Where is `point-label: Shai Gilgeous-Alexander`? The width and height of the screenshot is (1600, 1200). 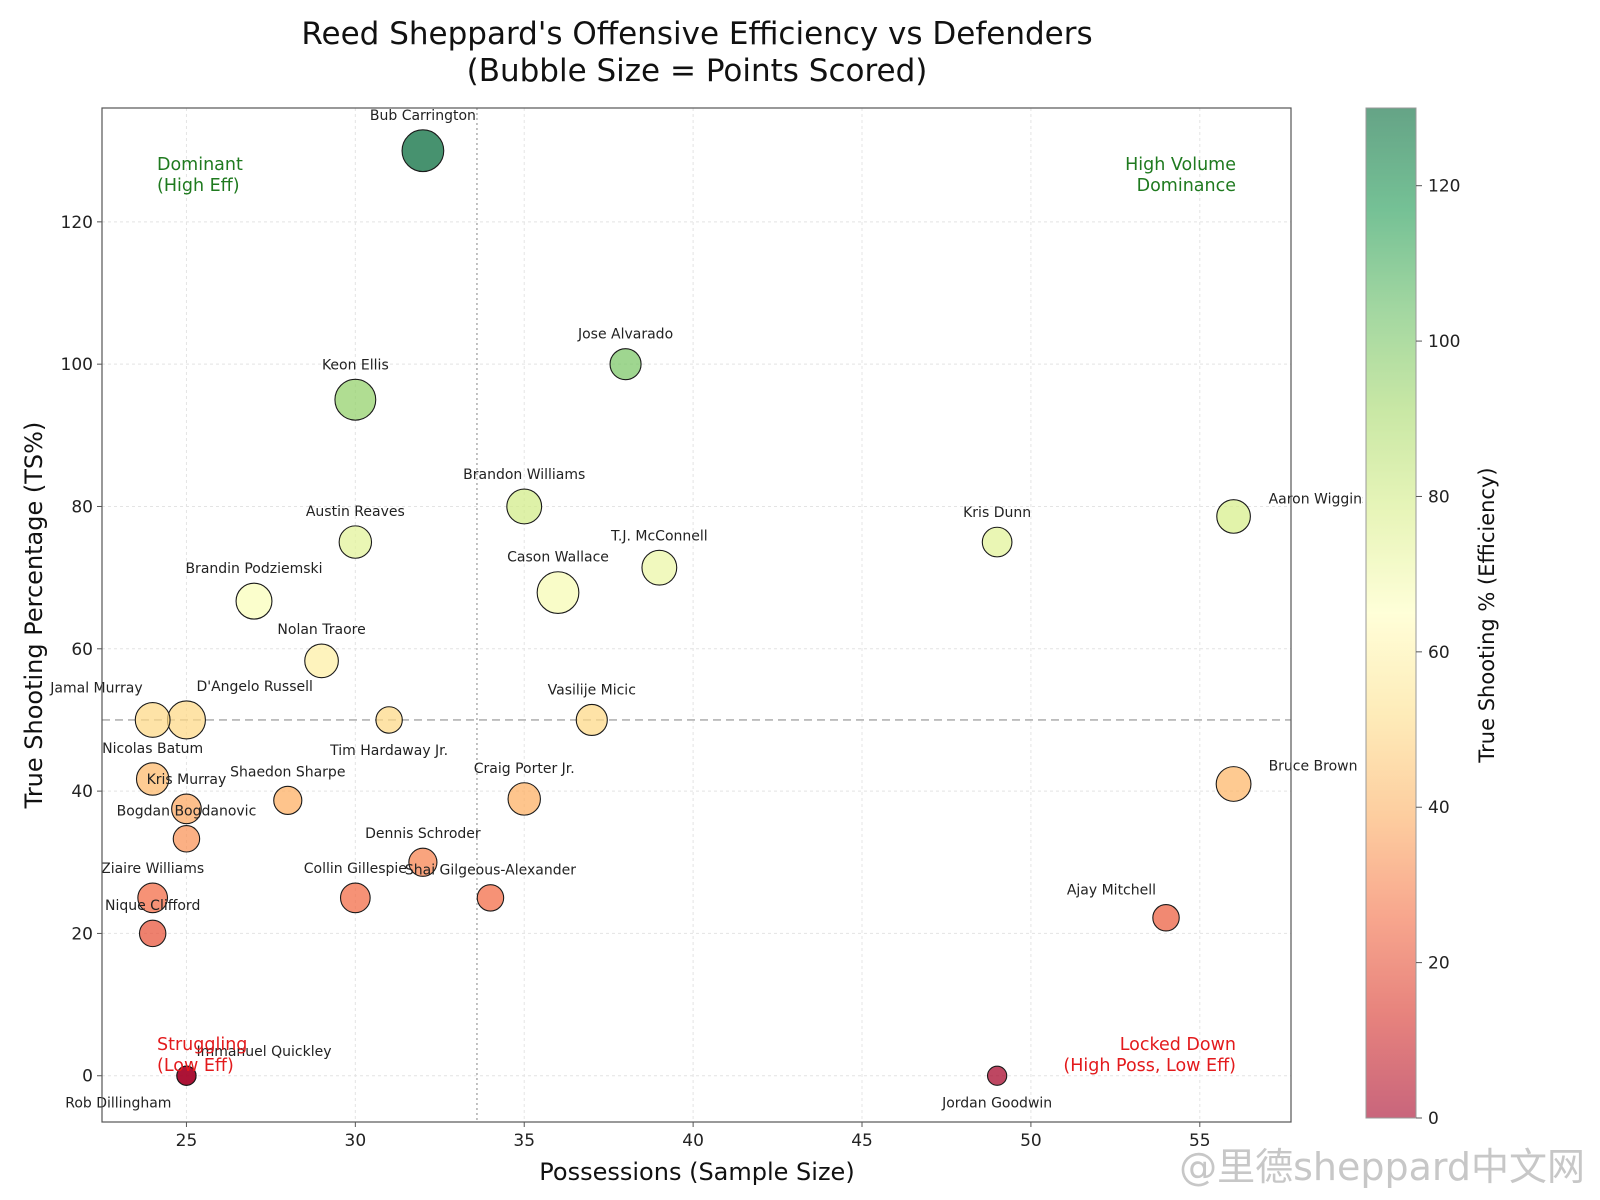
point-label: Shai Gilgeous-Alexander is located at coordinates (490, 871).